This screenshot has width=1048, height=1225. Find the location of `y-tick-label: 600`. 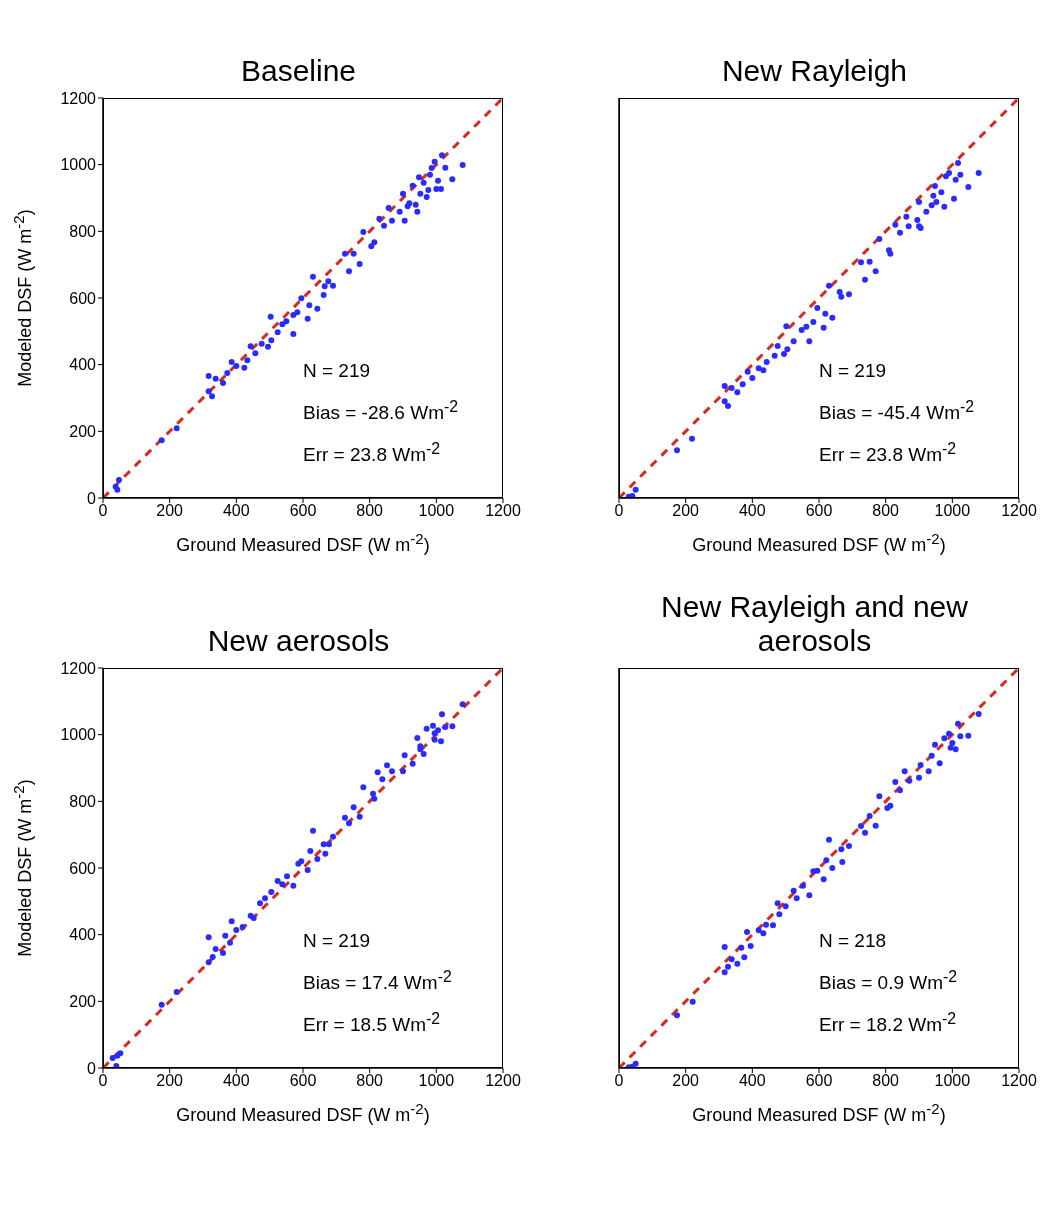

y-tick-label: 600 is located at coordinates (83, 298).